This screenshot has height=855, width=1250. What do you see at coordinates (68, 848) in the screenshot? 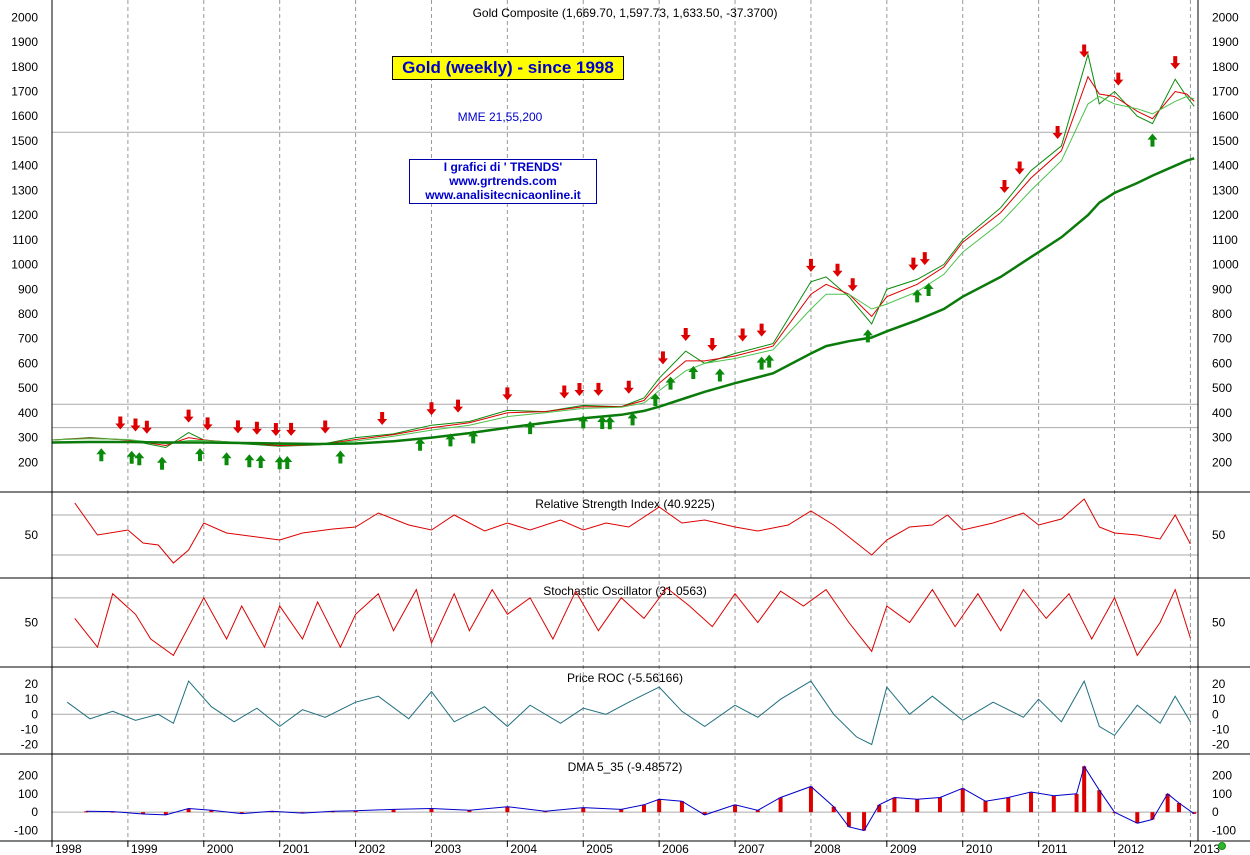
I see `x-tick-1998: 1998` at bounding box center [68, 848].